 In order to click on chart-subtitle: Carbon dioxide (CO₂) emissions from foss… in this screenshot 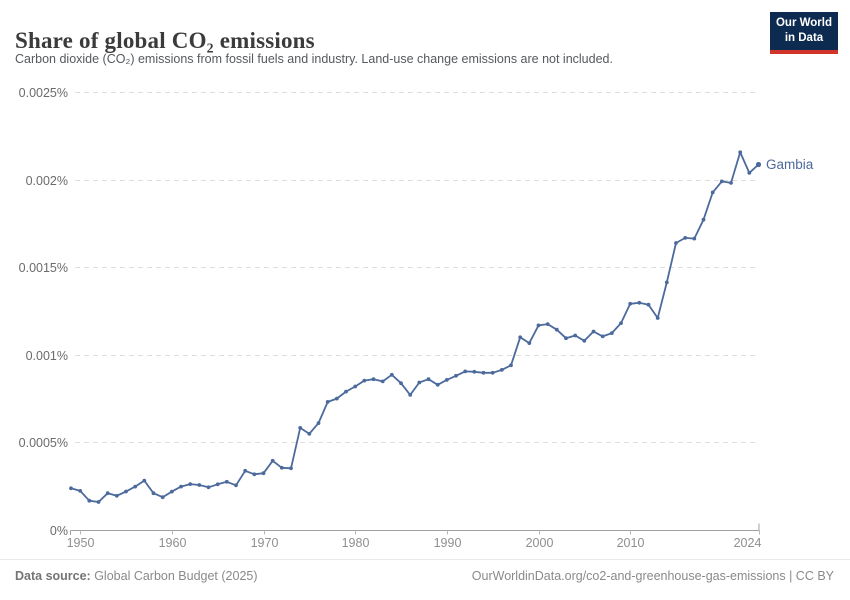, I will do `click(314, 59)`.